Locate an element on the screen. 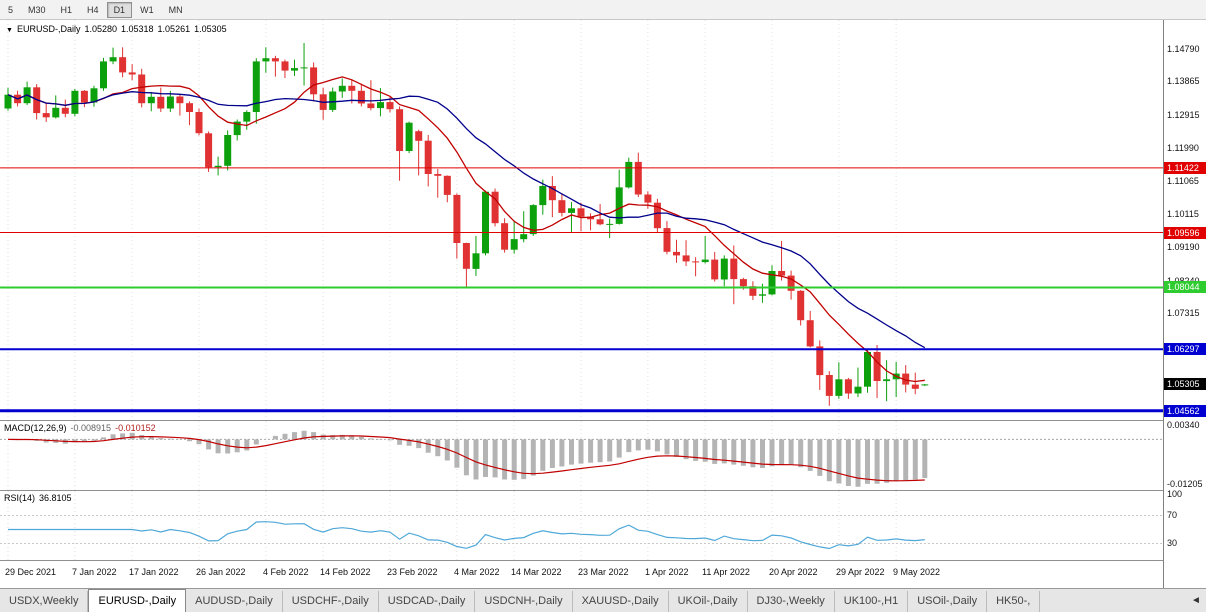 The height and width of the screenshot is (612, 1206). tab-ukoil-daily: UKOil-,Daily is located at coordinates (708, 601).